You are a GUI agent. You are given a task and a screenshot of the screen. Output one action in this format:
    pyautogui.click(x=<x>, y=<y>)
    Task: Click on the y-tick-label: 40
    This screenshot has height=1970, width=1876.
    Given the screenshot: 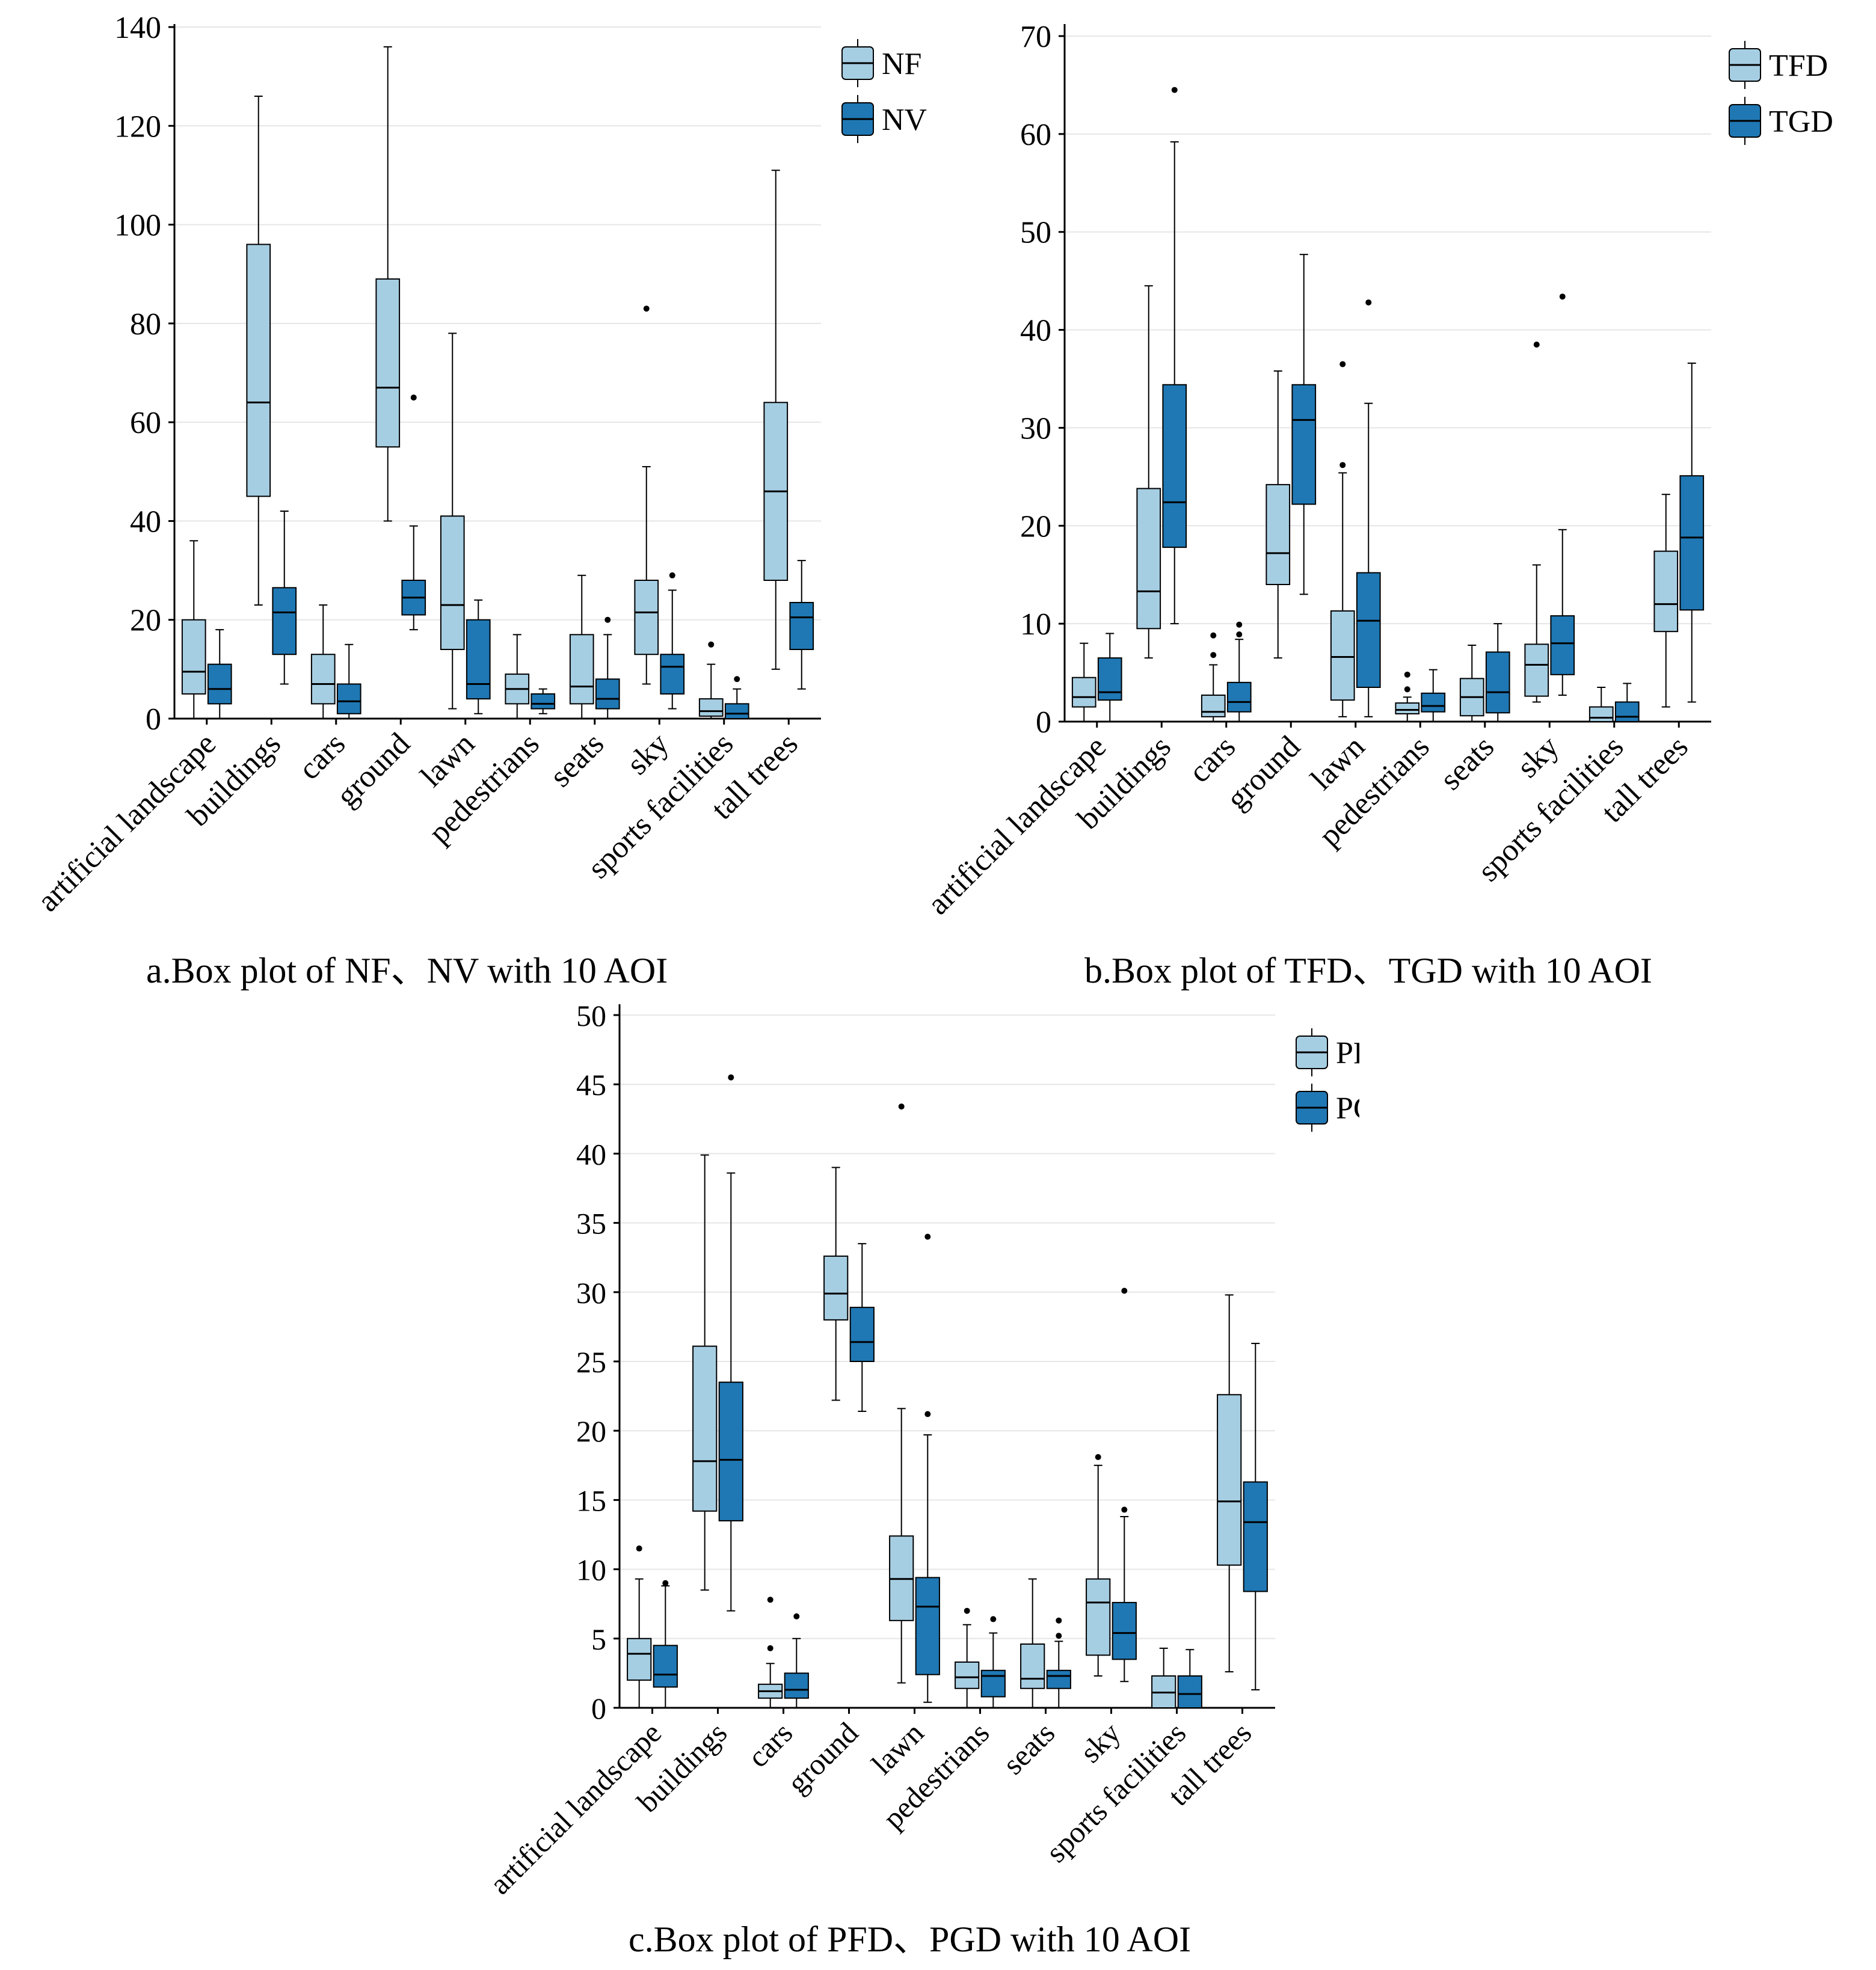 What is the action you would take?
    pyautogui.click(x=1035, y=331)
    